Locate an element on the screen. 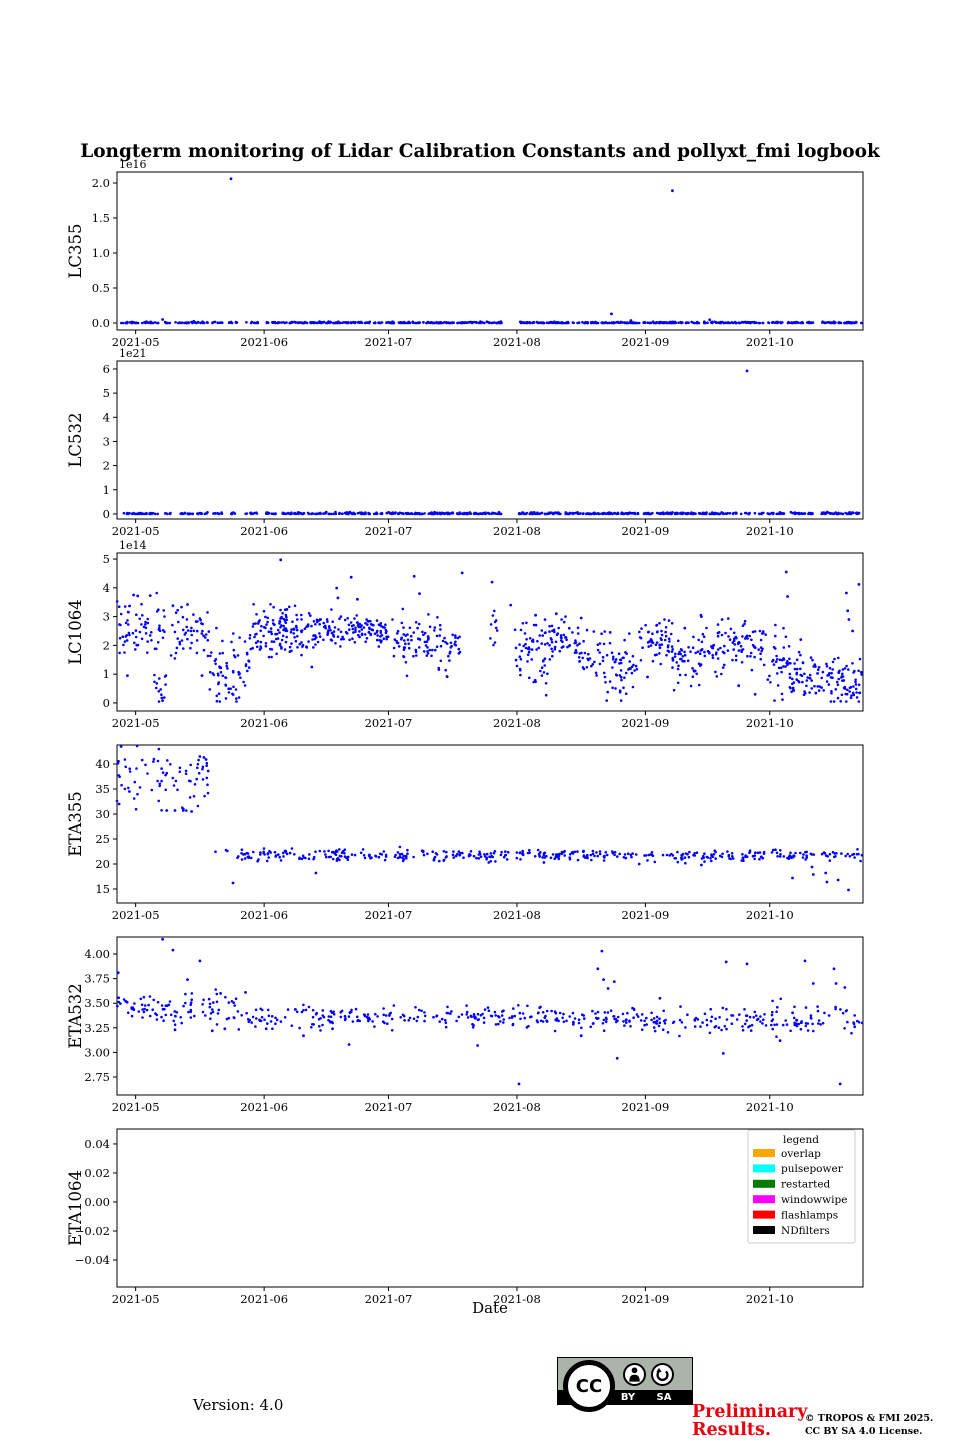  axis-offset-label: 1e21 is located at coordinates (133, 353).